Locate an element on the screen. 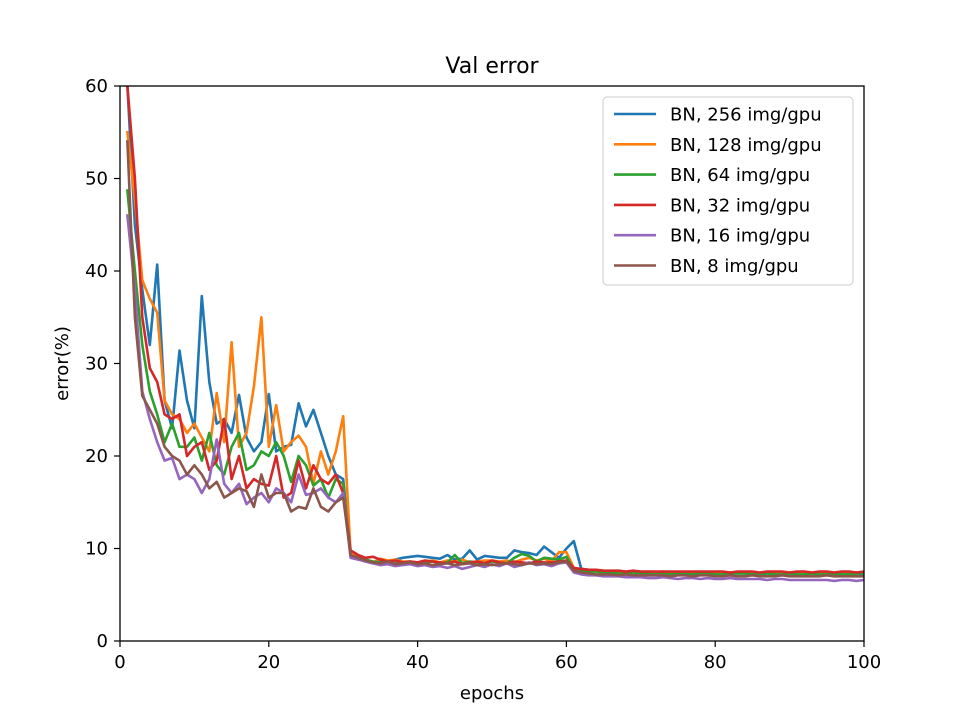 This screenshot has height=720, width=960. legend-label-1: BN, 256 img/gpu is located at coordinates (746, 115).